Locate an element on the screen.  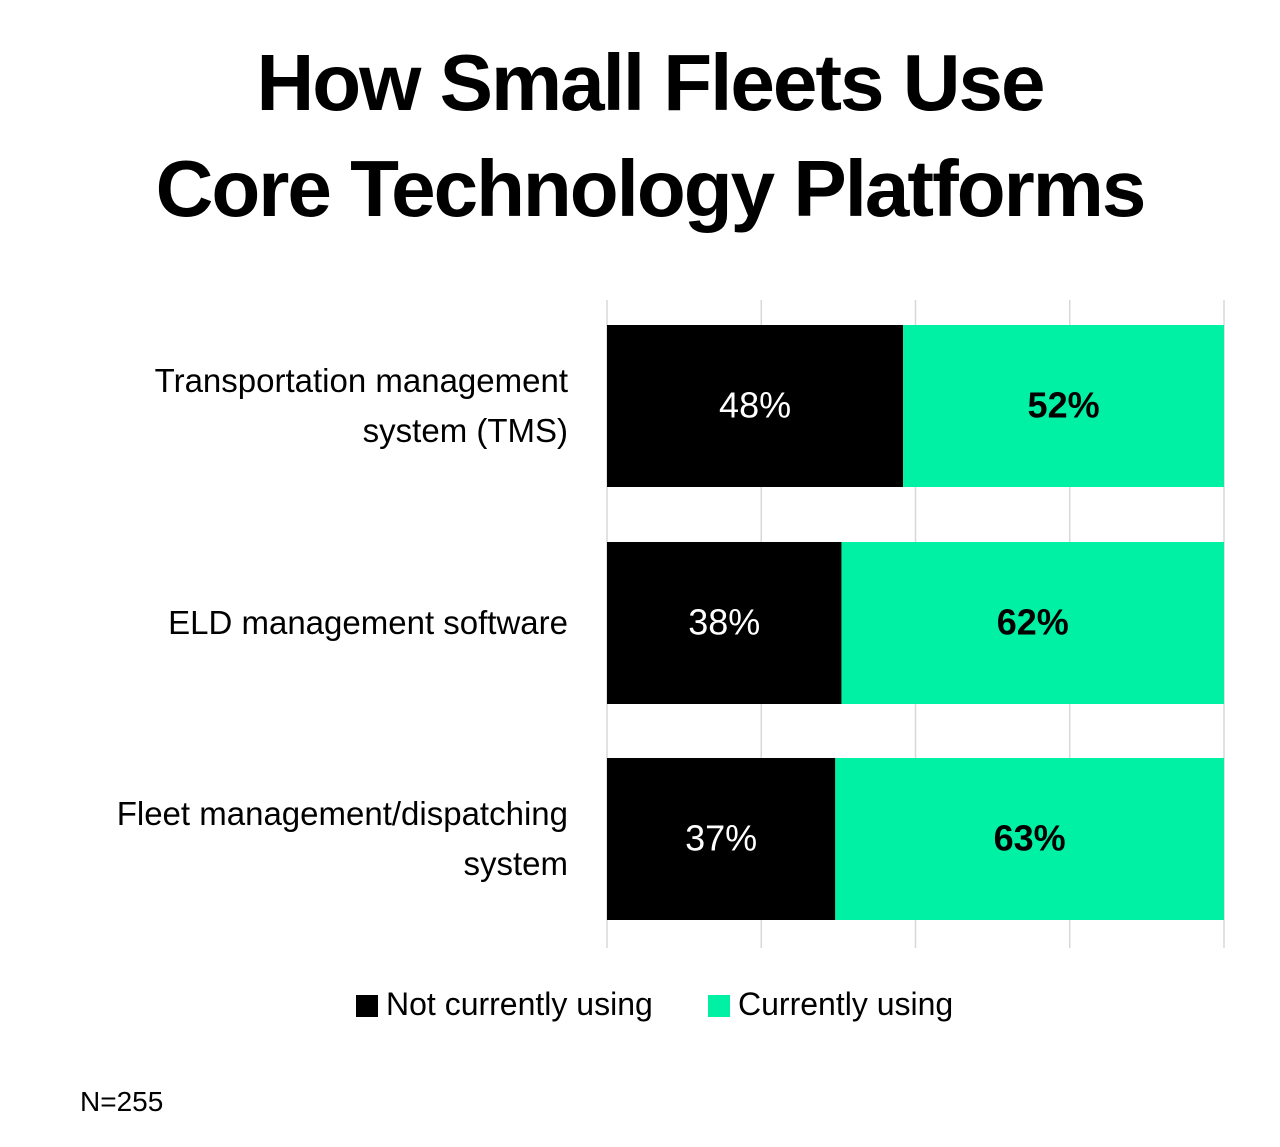
legend-item: Currently using is located at coordinates (830, 1004).